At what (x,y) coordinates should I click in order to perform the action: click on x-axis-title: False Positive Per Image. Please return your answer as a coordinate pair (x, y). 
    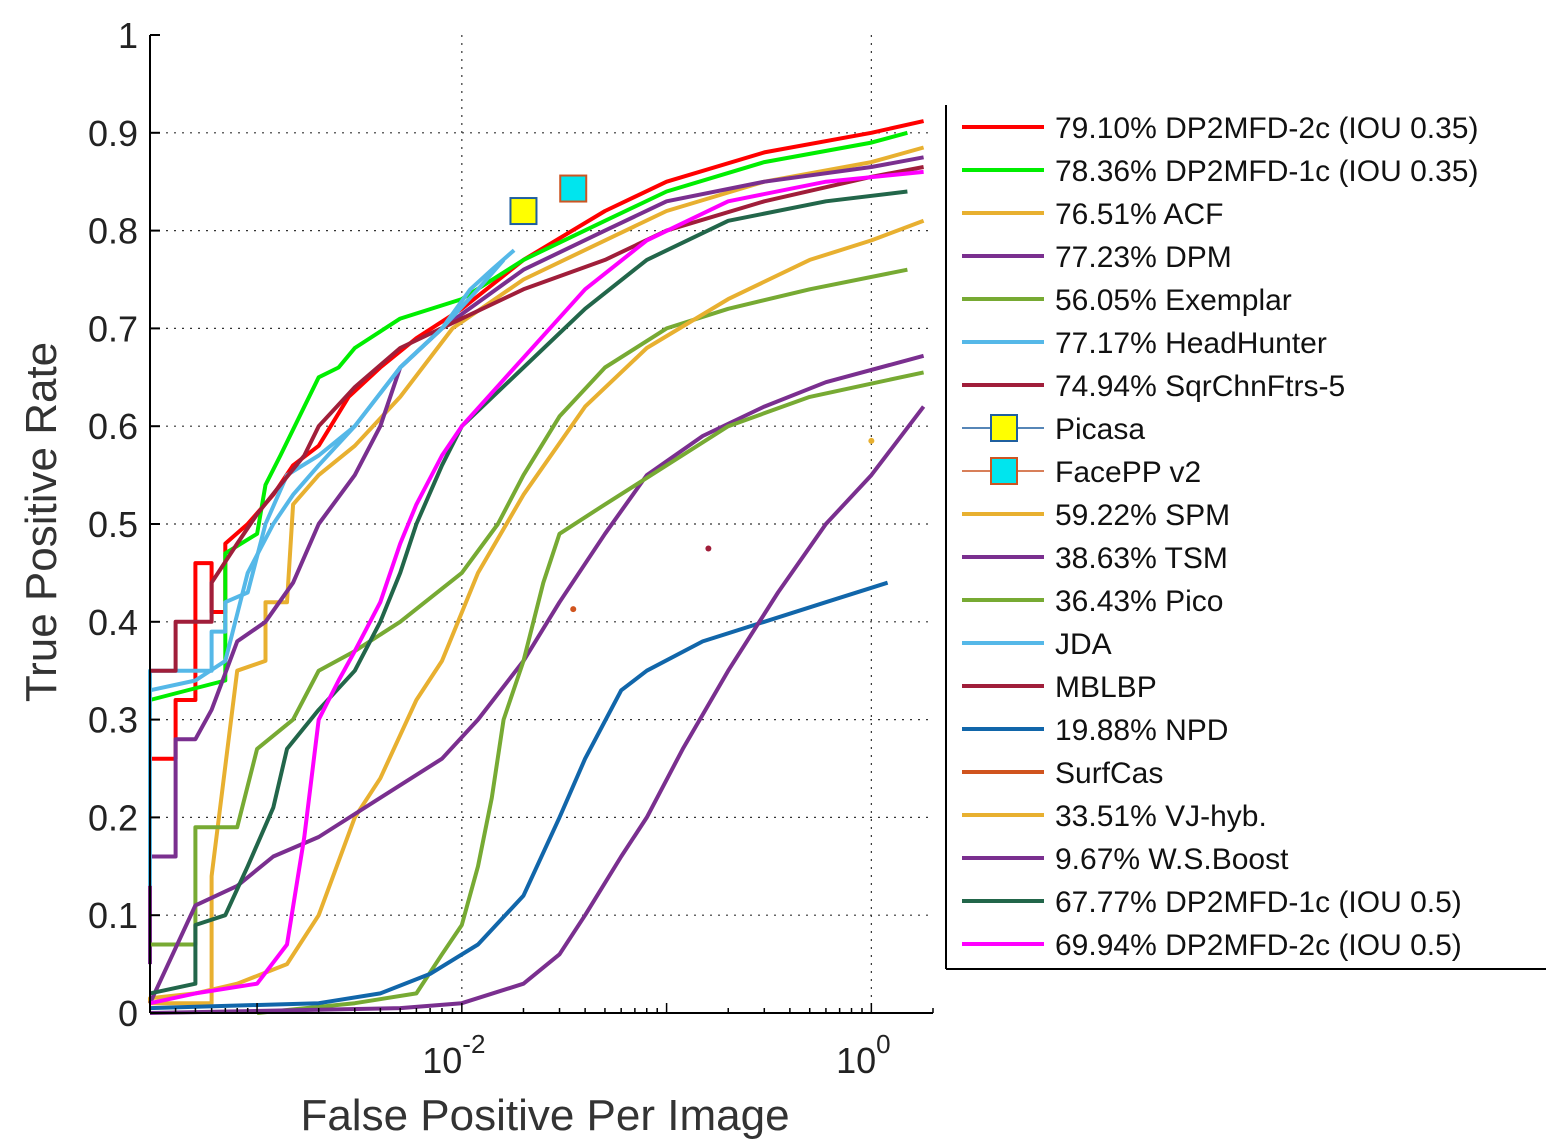
    Looking at the image, I should click on (544, 1115).